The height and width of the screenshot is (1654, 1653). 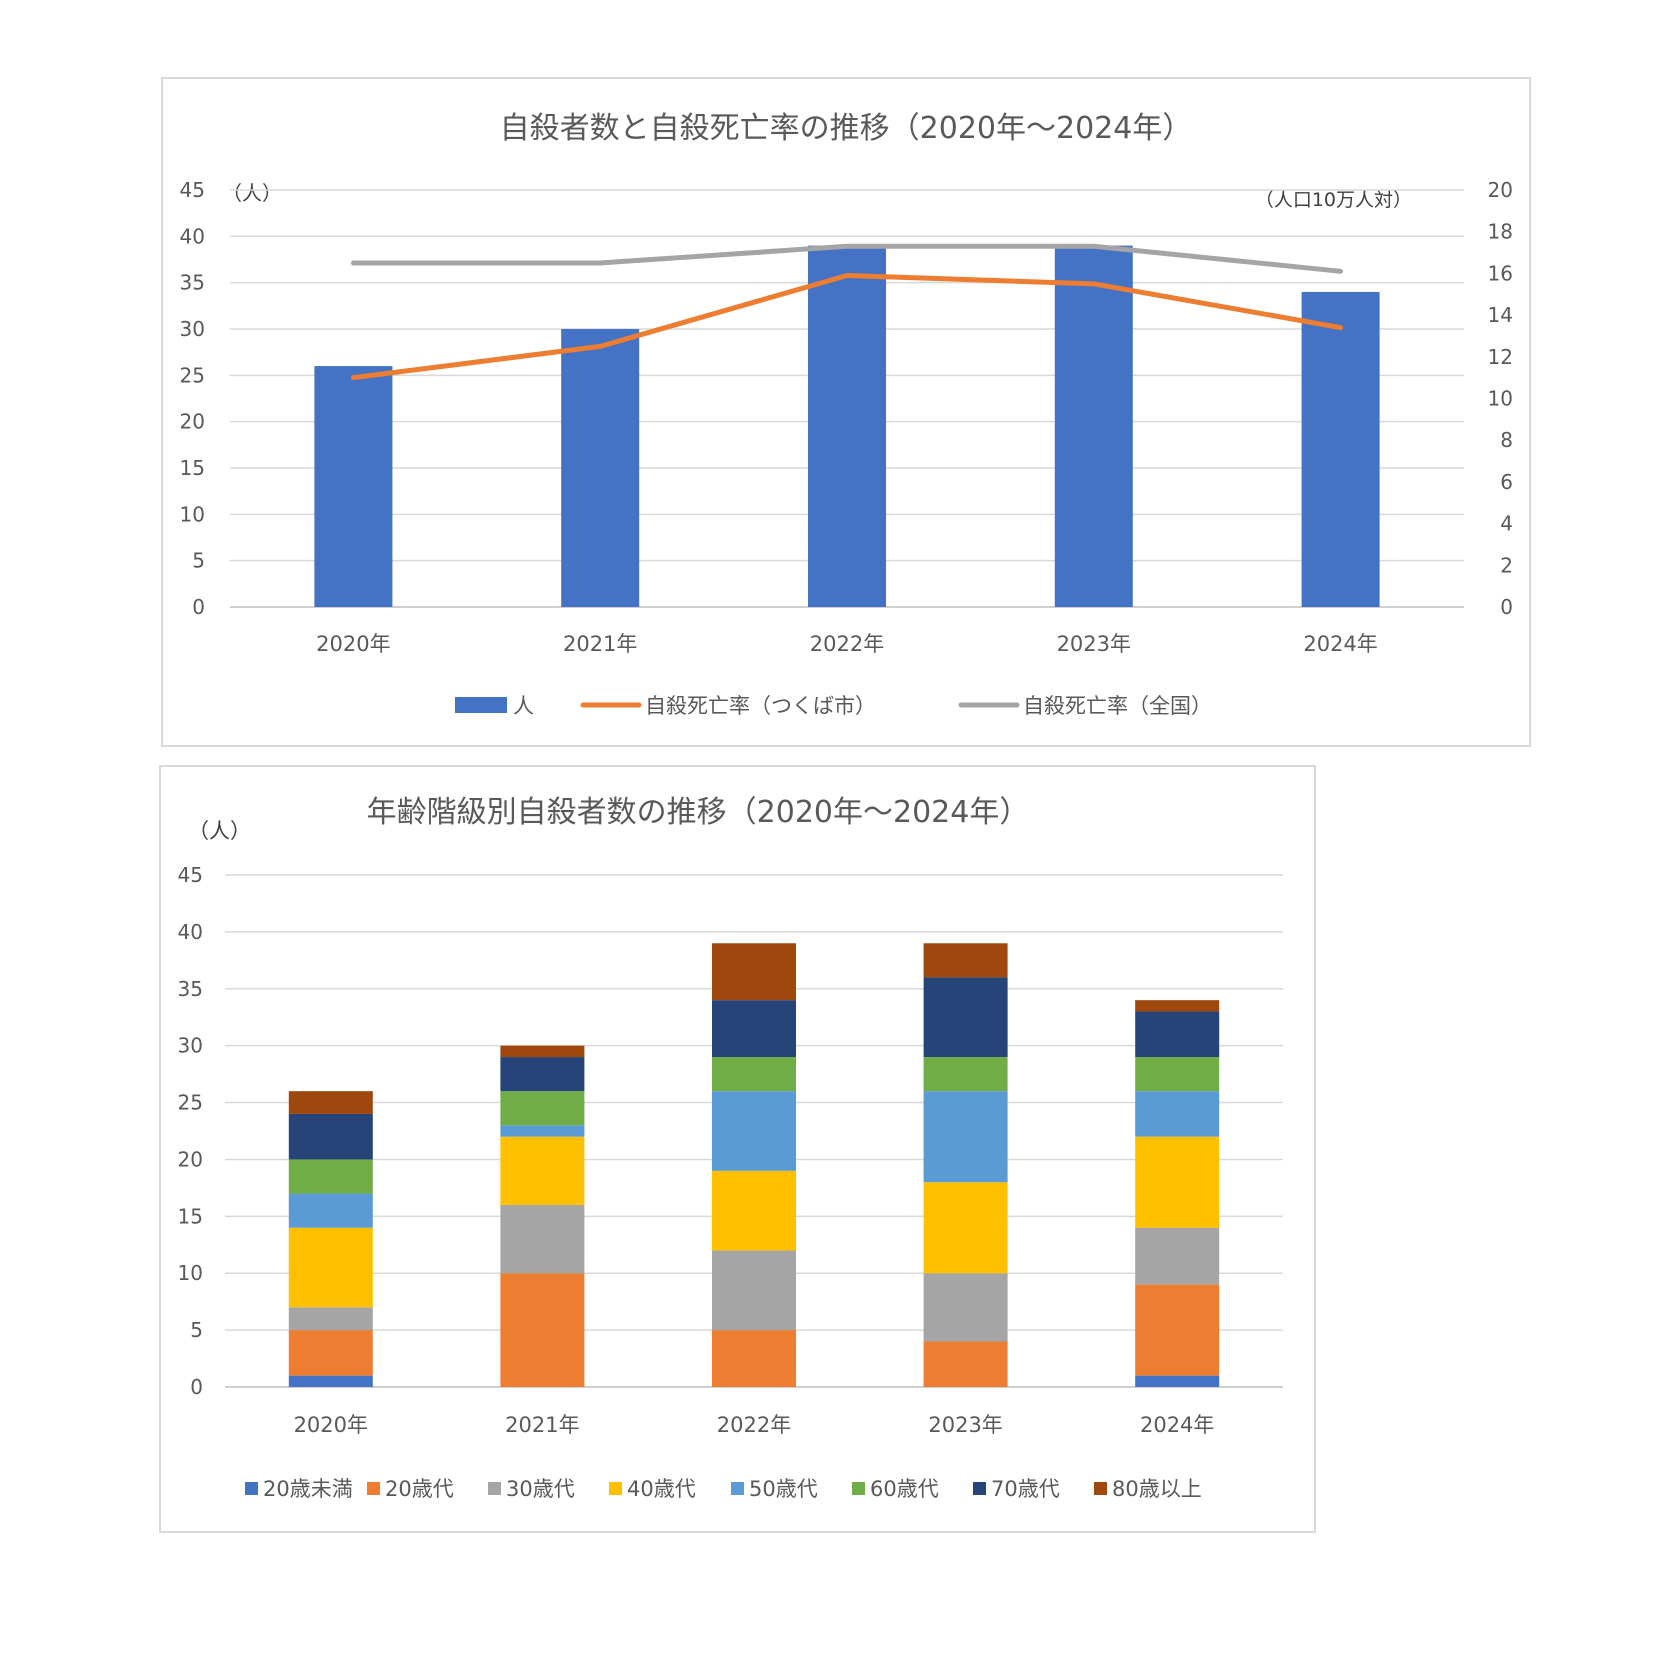 I want to click on legend-label: 70歳代, so click(x=1025, y=1489).